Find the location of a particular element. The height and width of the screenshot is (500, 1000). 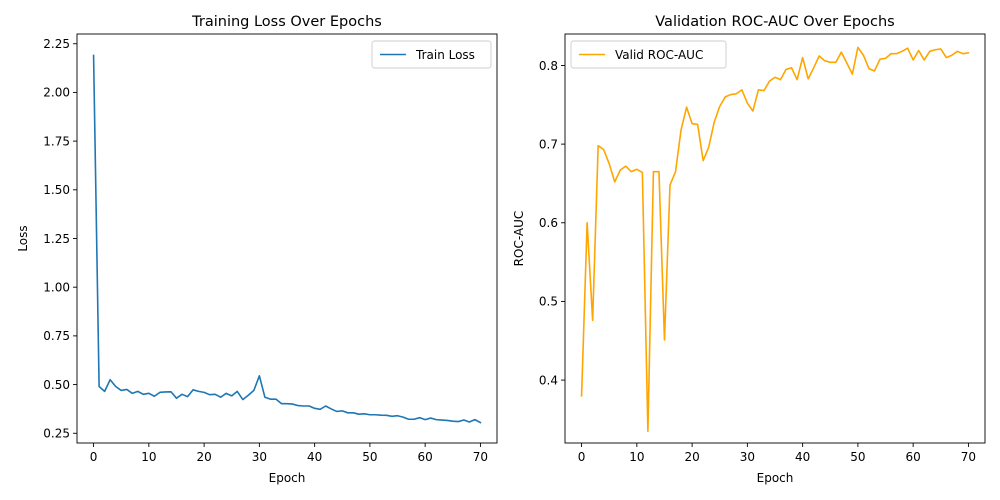

legend: Valid ROC-AUC is located at coordinates (648, 54).